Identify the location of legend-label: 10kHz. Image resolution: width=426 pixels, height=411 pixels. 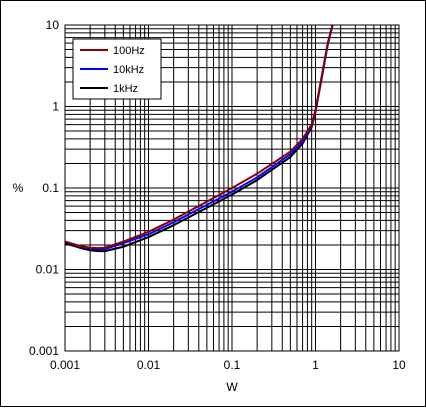
(128, 70).